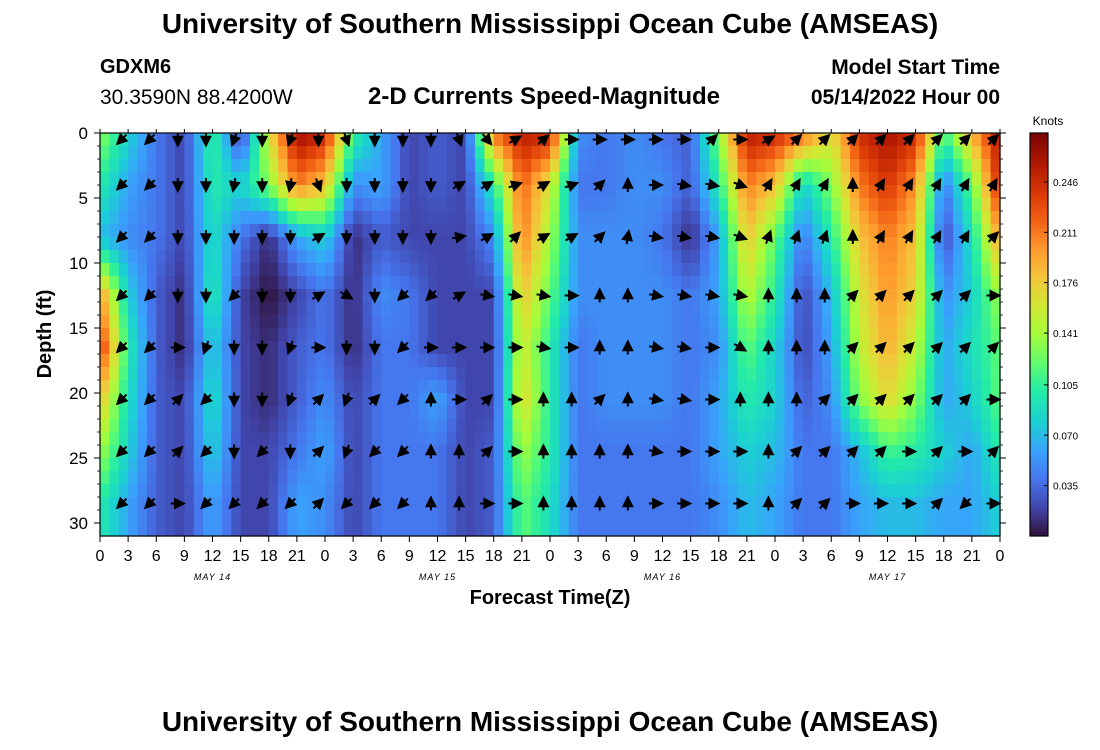  What do you see at coordinates (466, 556) in the screenshot?
I see `x-tick-label: 15` at bounding box center [466, 556].